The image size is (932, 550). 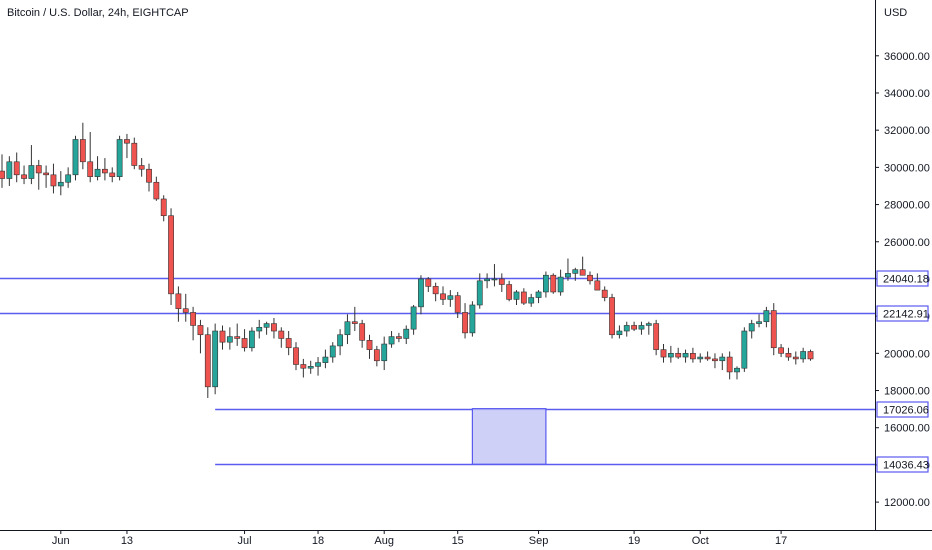 I want to click on time-tick-label: Sep, so click(x=539, y=541).